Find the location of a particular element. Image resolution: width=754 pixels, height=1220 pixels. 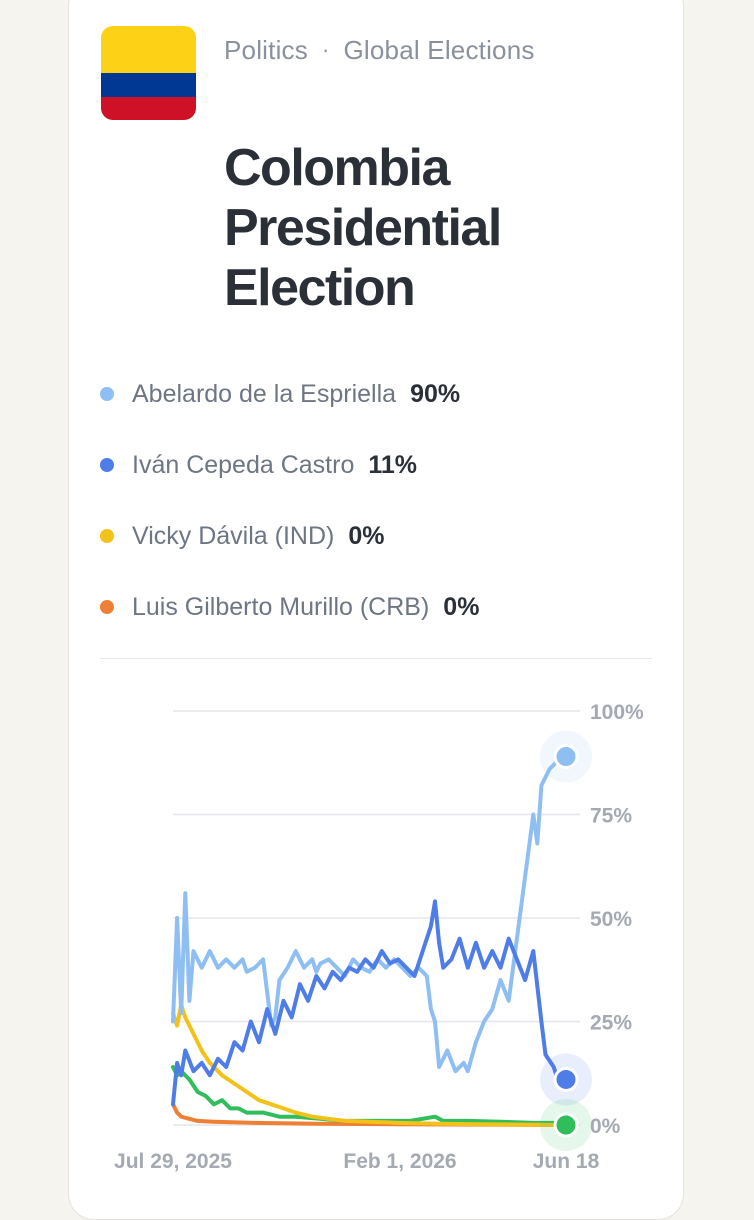

y-tick-label: 50% is located at coordinates (611, 919).